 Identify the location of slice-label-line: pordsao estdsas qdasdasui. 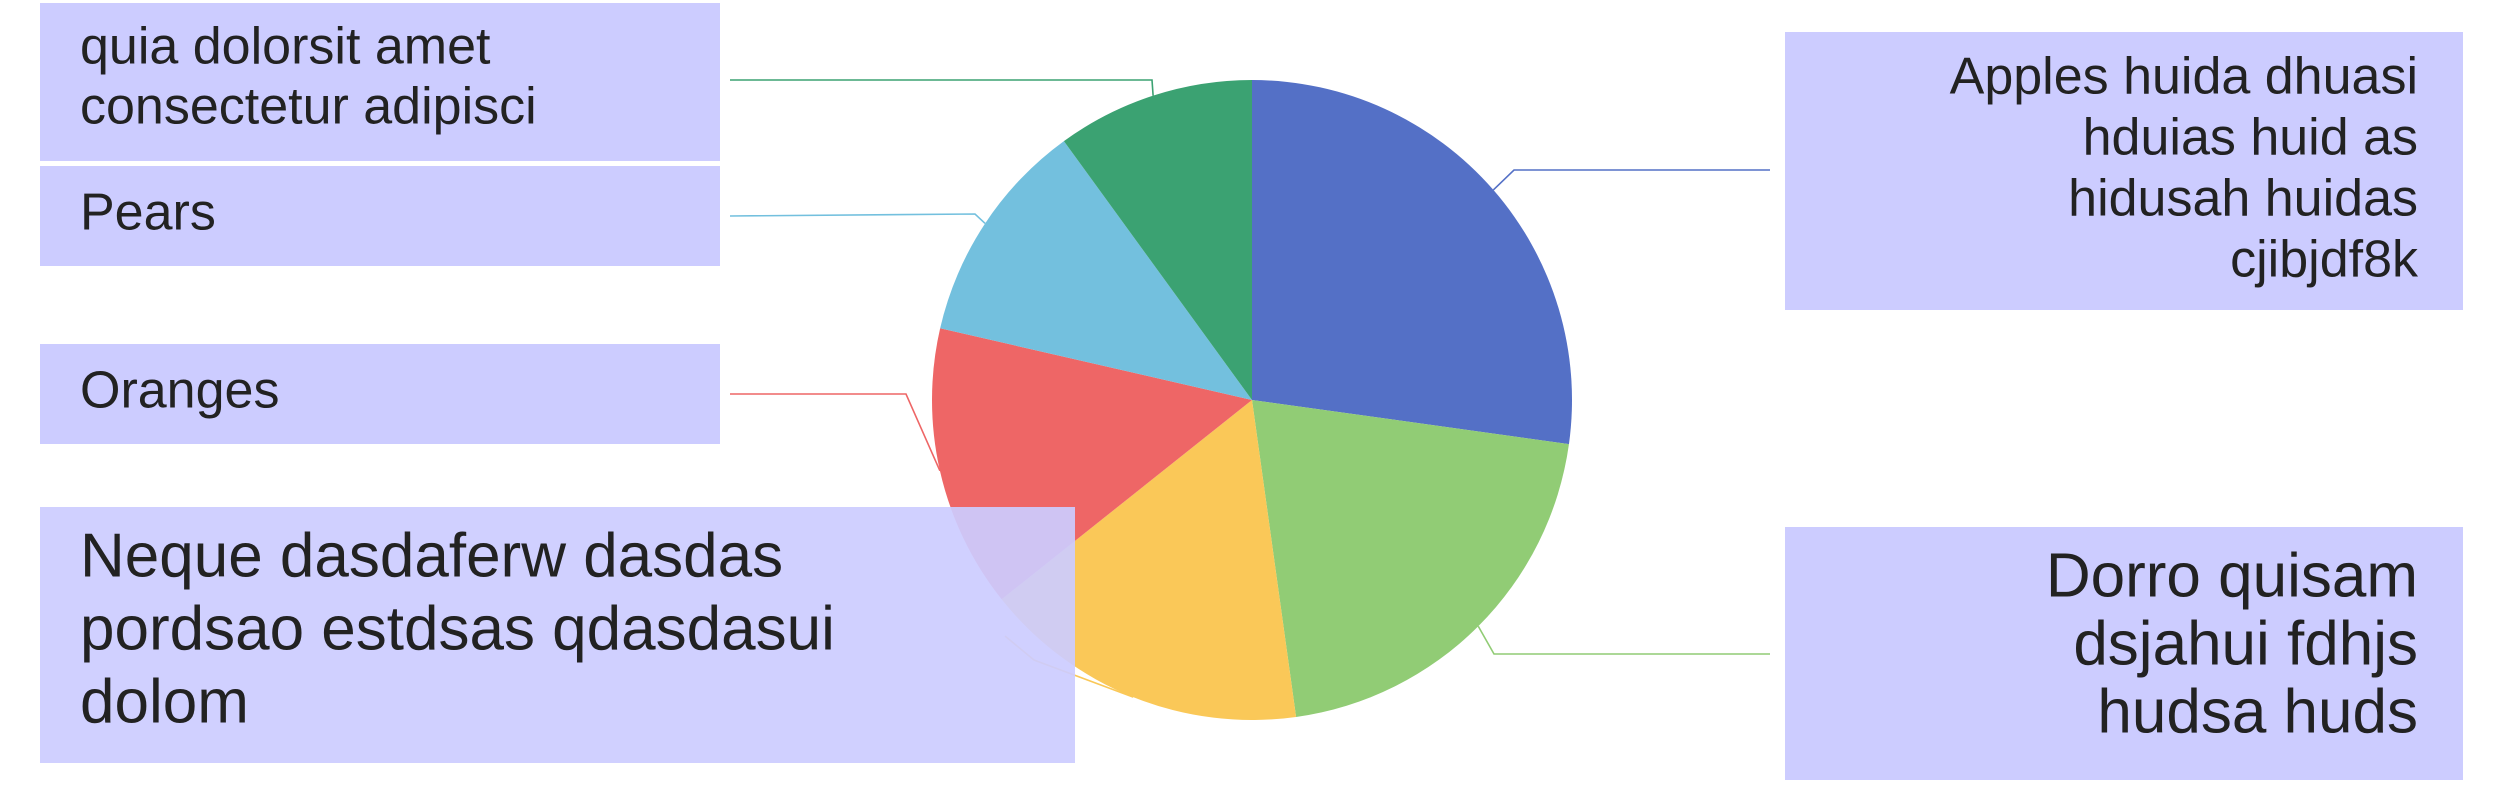
(457, 628).